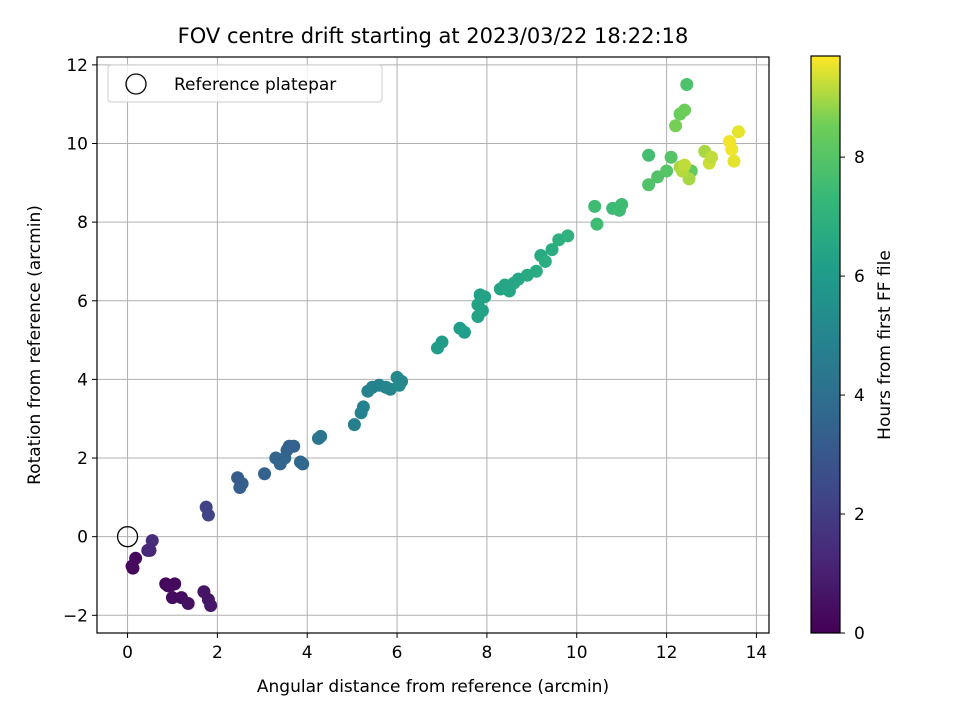  I want to click on y-tick-label: 12, so click(77, 66).